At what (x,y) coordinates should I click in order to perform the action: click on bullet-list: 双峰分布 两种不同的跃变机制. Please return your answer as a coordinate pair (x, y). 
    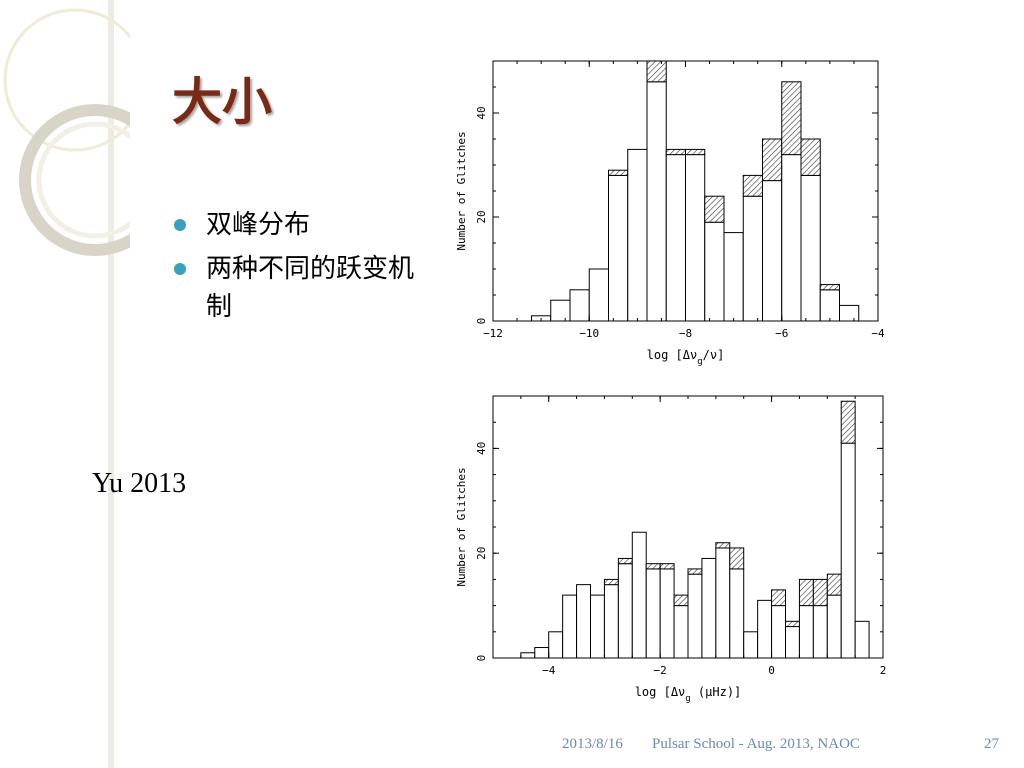
    Looking at the image, I should click on (295, 269).